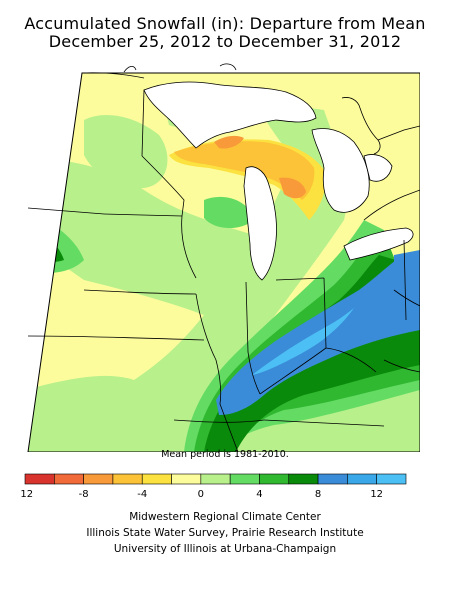  Describe the element at coordinates (225, 454) in the screenshot. I see `mean-period-note: Mean period is 1981-2010.` at that location.